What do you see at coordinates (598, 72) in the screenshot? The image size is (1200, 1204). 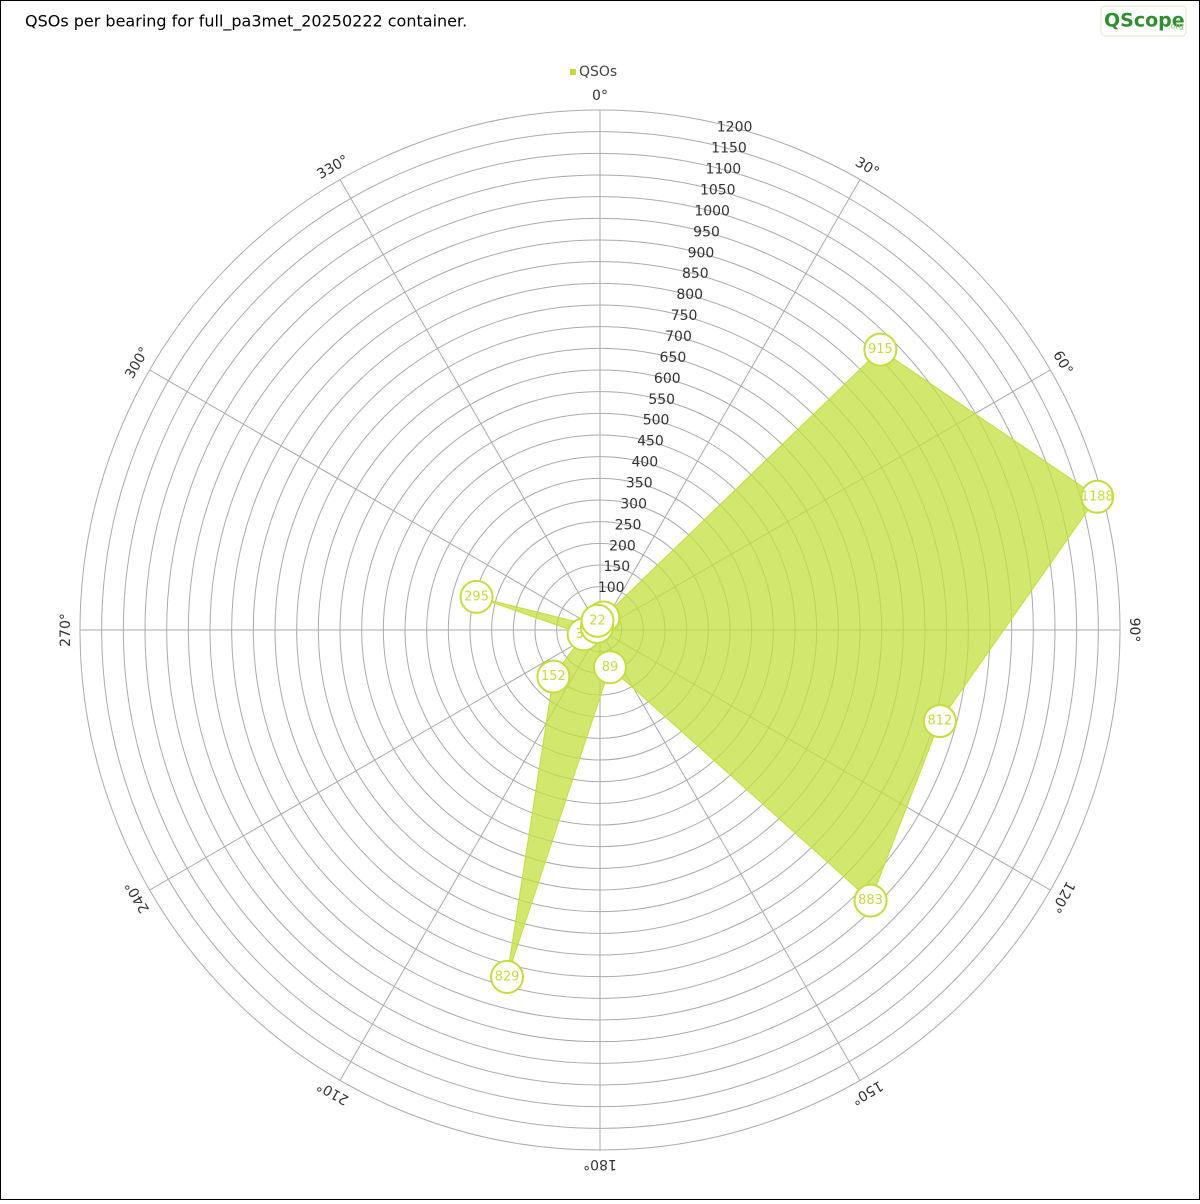 I see `legend-label: QSOs` at bounding box center [598, 72].